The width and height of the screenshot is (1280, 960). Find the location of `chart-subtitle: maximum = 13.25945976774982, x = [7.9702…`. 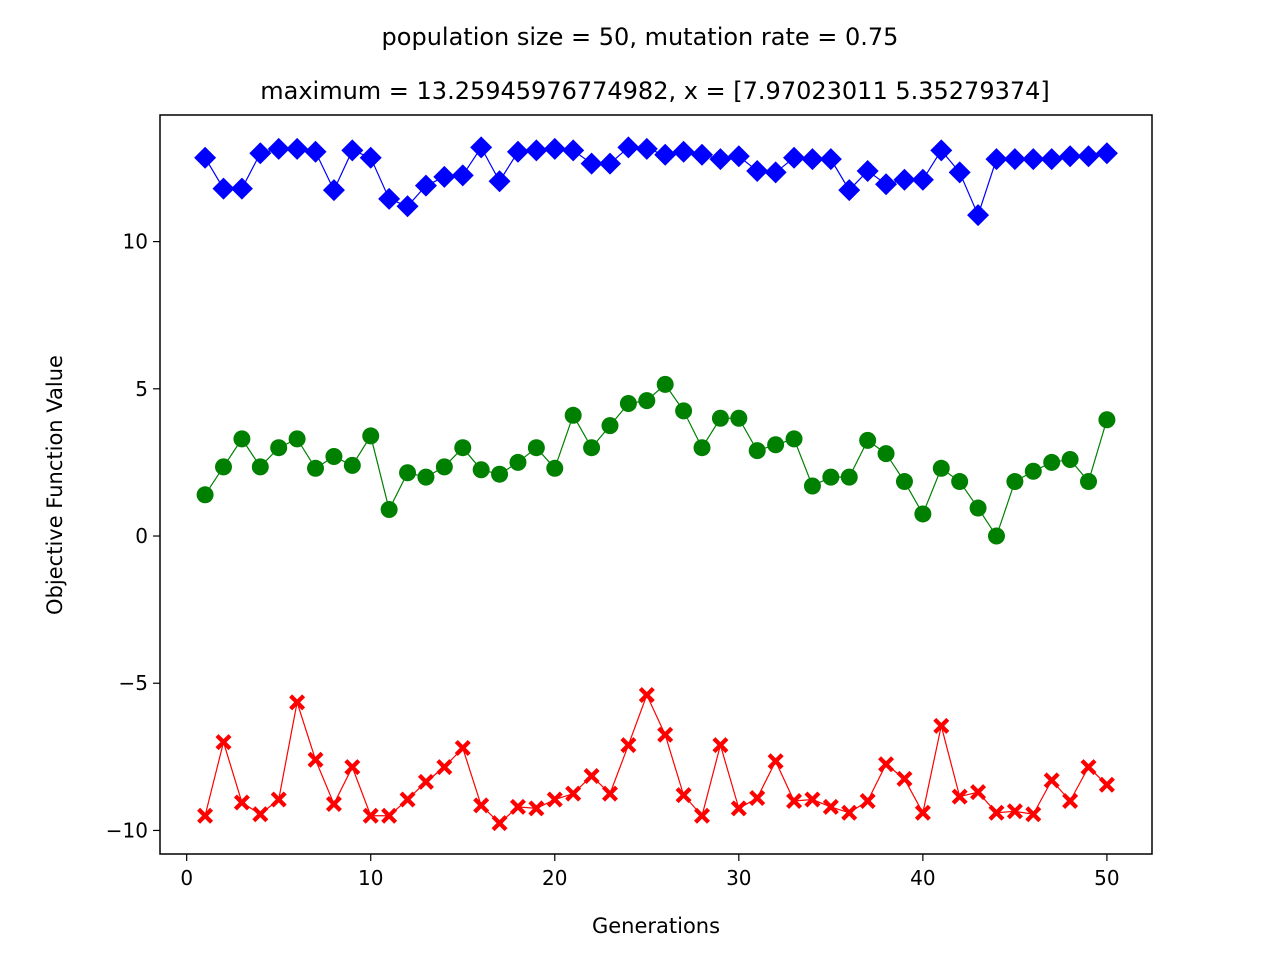

chart-subtitle: maximum = 13.25945976774982, x = [7.9702… is located at coordinates (655, 91).